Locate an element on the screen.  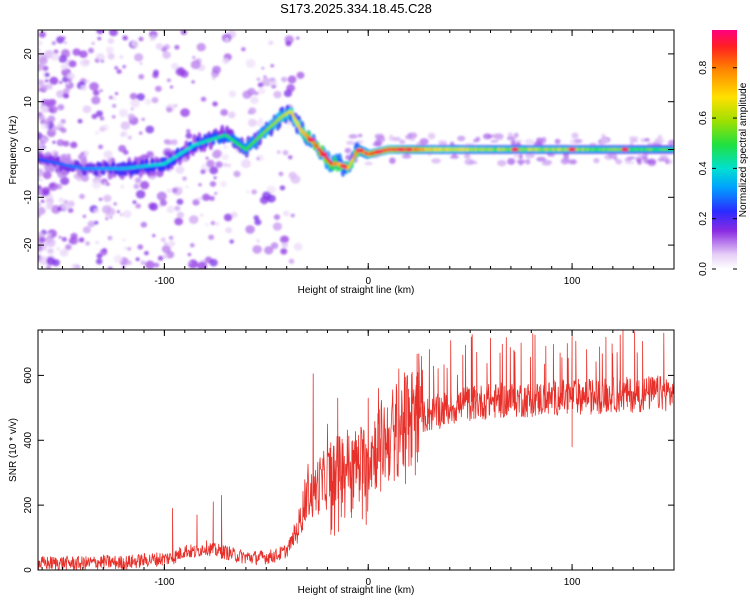
colorbar-label: Normalized spectral amplitude is located at coordinates (743, 149).